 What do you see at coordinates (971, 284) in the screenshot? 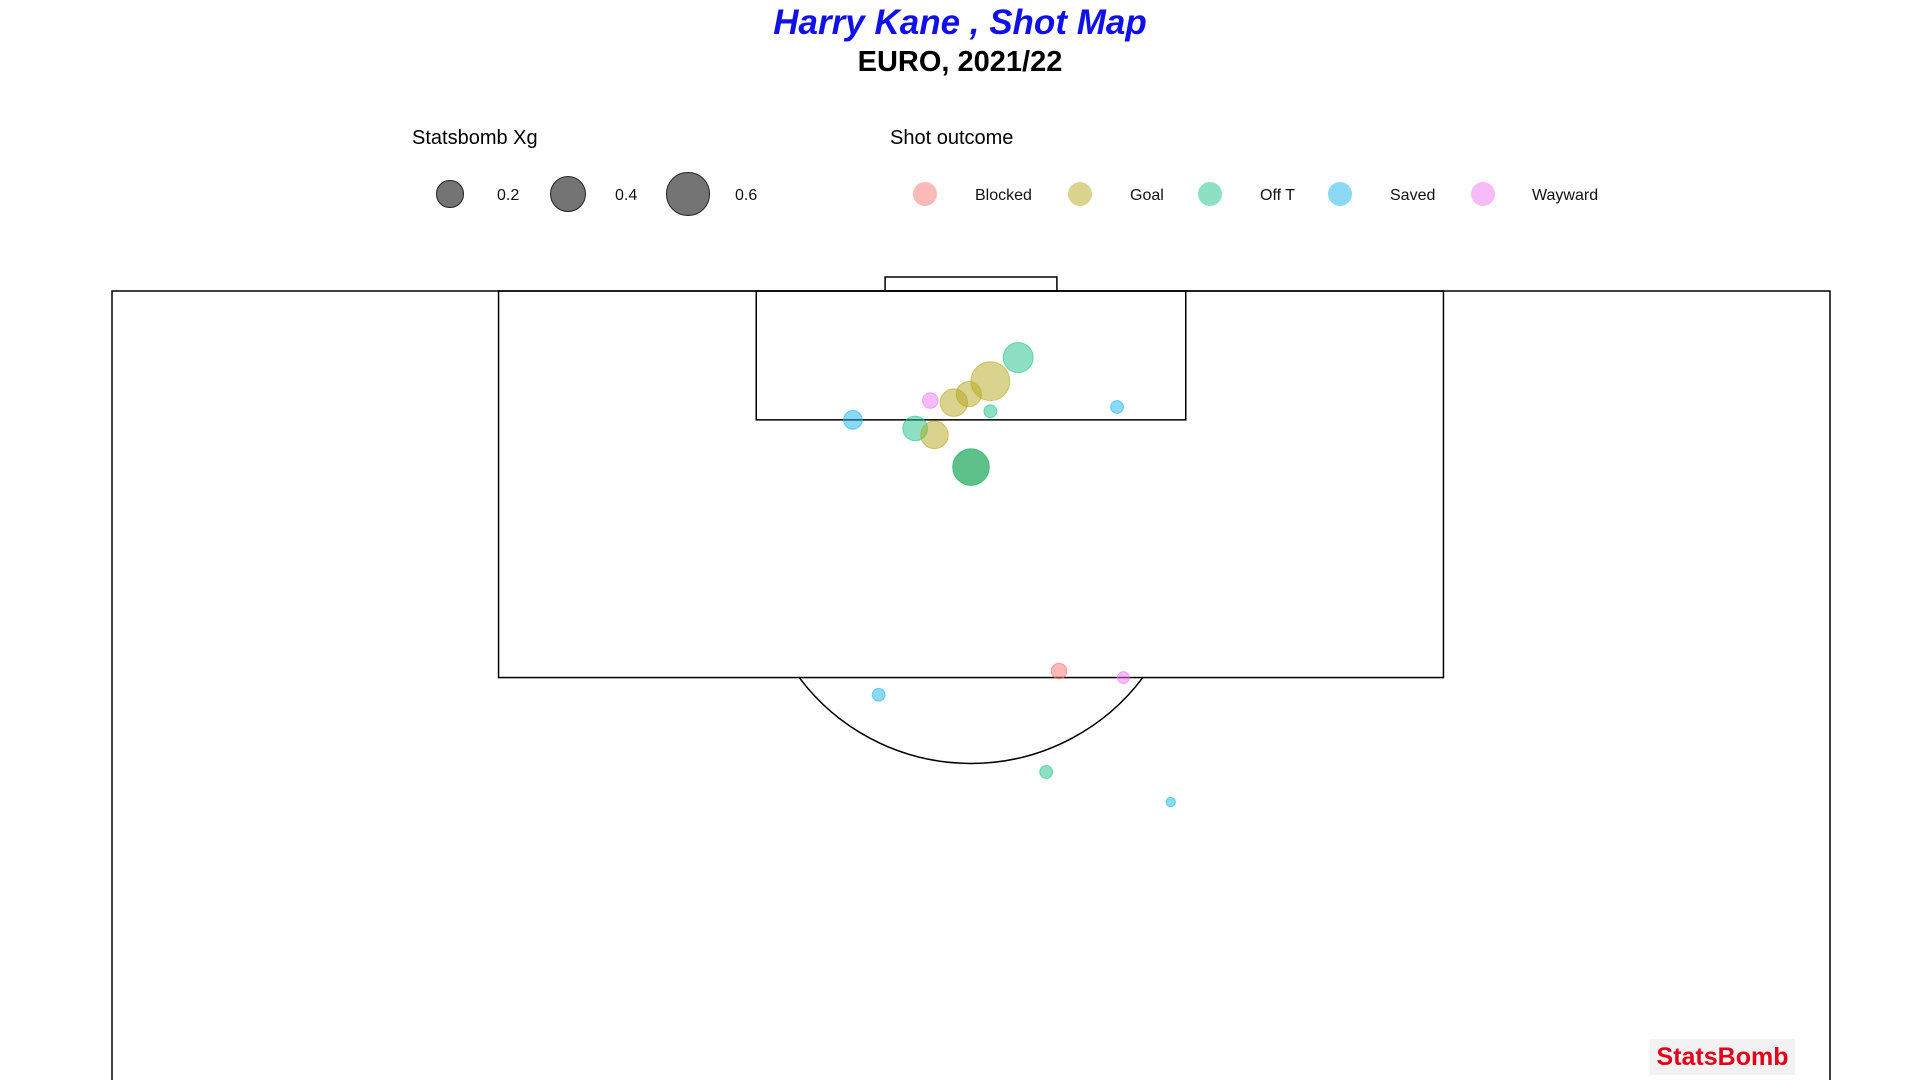
I see `goal` at bounding box center [971, 284].